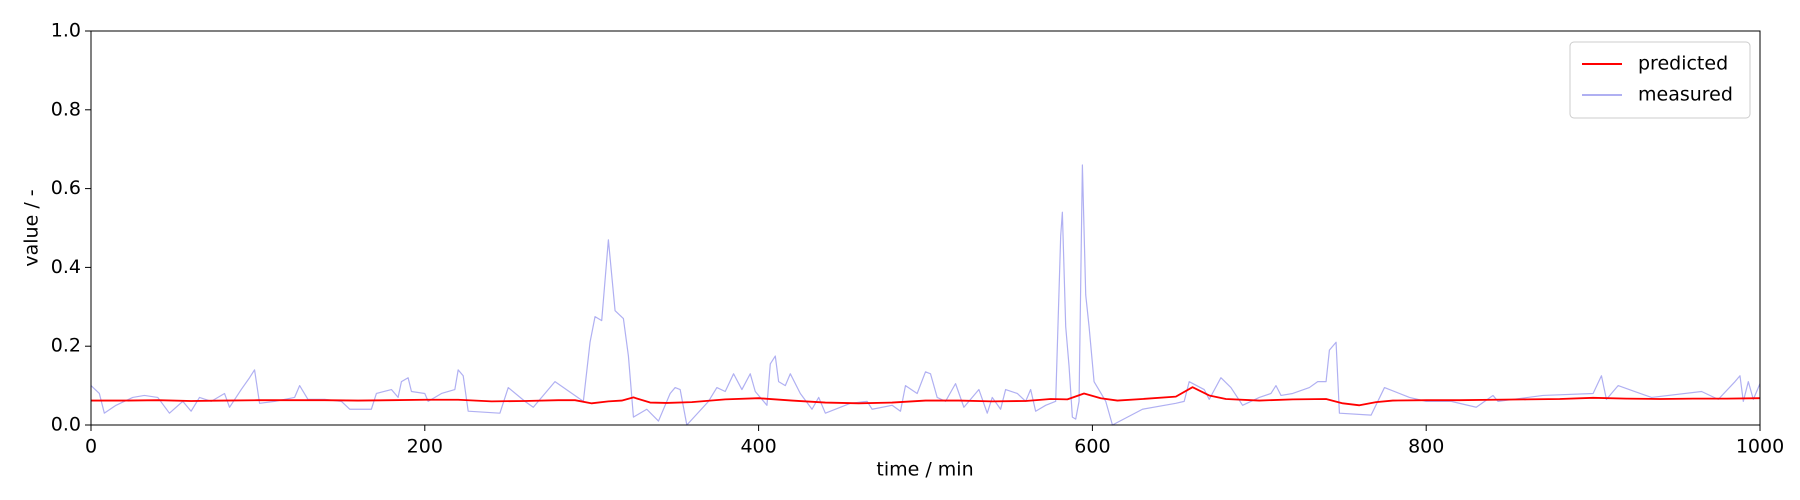 This screenshot has width=1800, height=500. What do you see at coordinates (758, 447) in the screenshot?
I see `x-tick-label: 400` at bounding box center [758, 447].